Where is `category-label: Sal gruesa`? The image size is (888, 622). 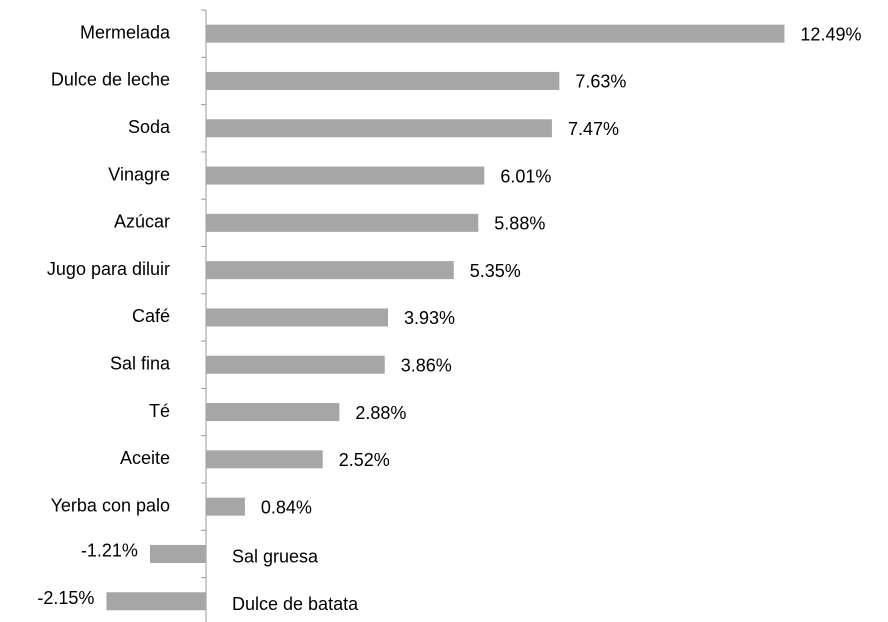
category-label: Sal gruesa is located at coordinates (275, 557).